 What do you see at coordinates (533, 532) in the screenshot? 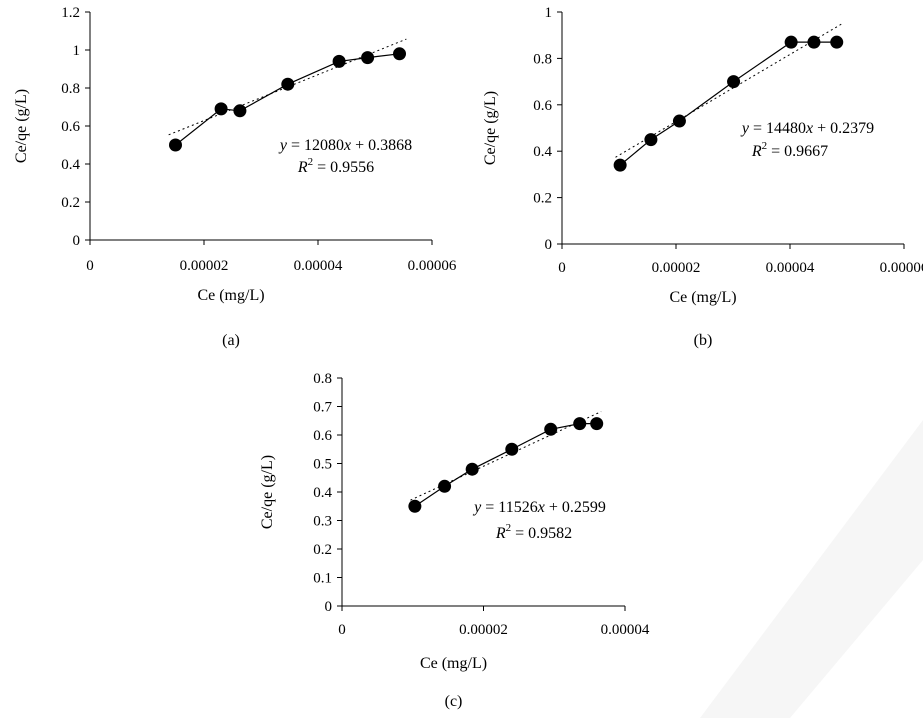
I see `r-squared-label: R2 = 0.9582` at bounding box center [533, 532].